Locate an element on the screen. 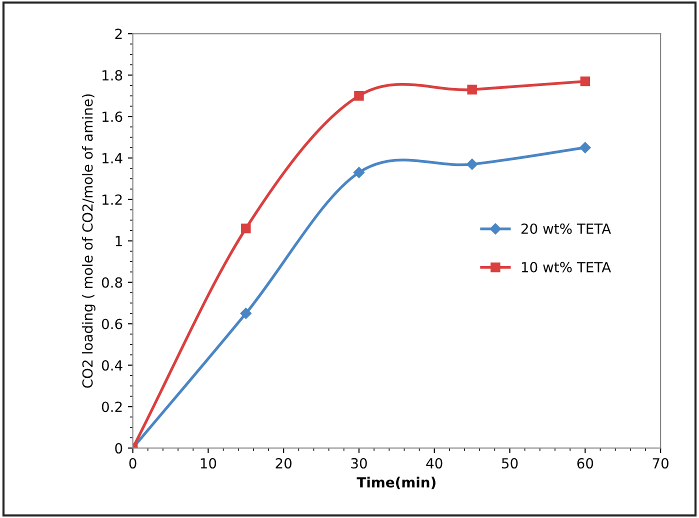 The image size is (699, 518). y-tick-label: 1 is located at coordinates (119, 241).